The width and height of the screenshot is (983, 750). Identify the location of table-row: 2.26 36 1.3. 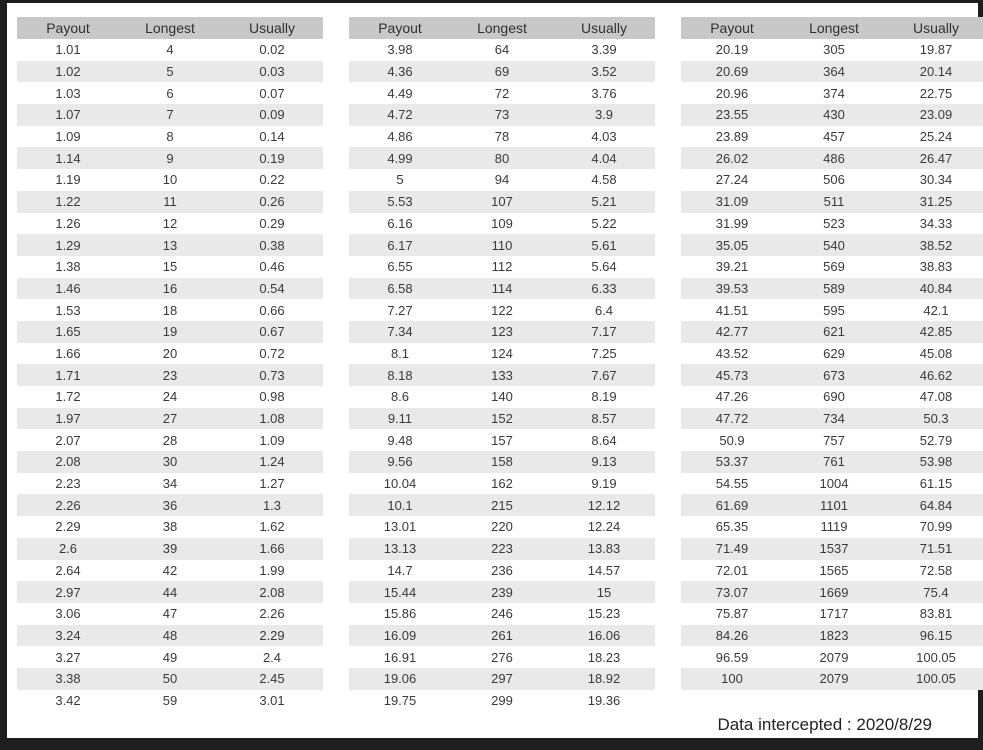
(170, 505).